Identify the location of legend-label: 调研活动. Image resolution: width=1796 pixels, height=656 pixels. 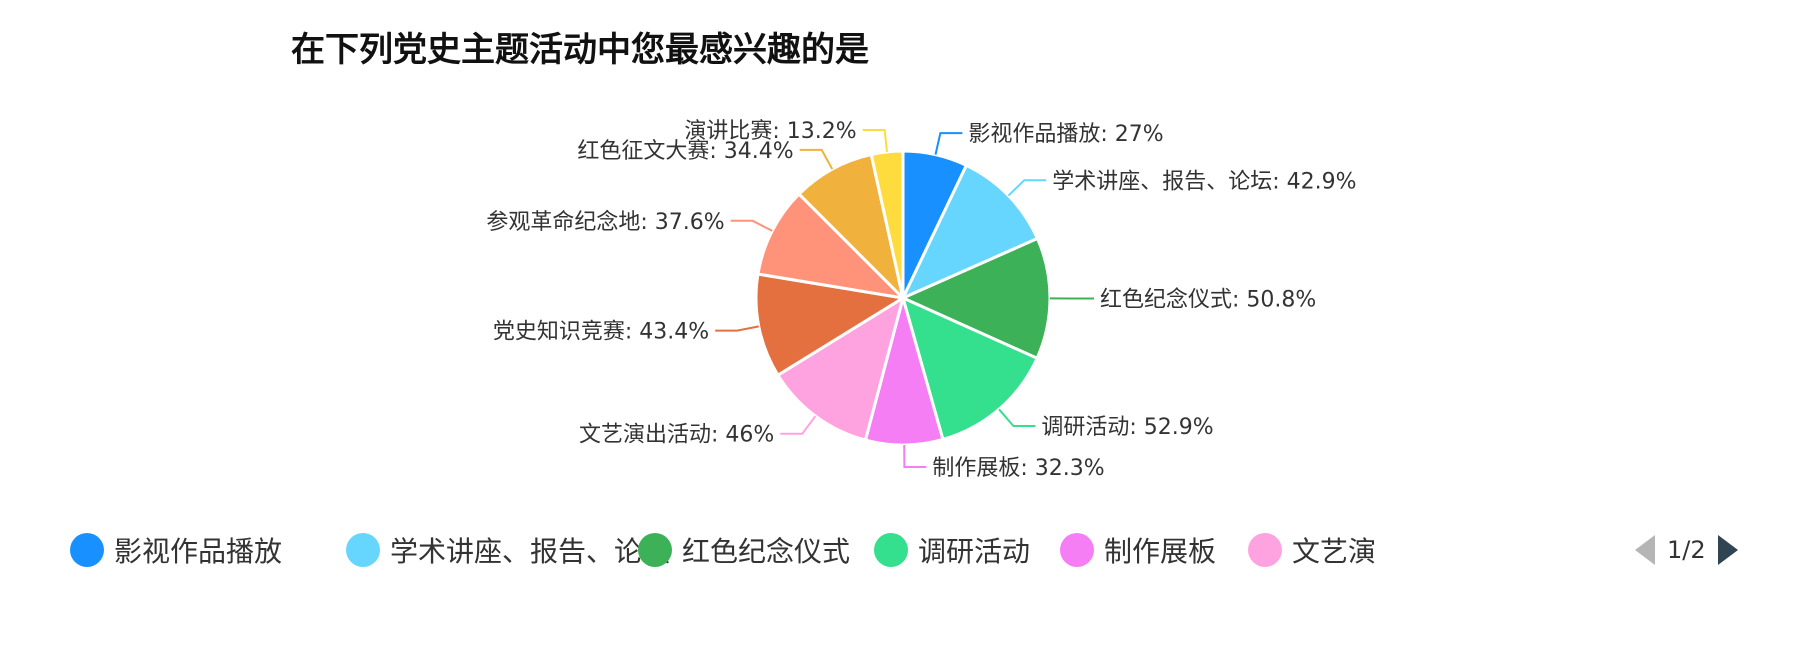
(974, 551).